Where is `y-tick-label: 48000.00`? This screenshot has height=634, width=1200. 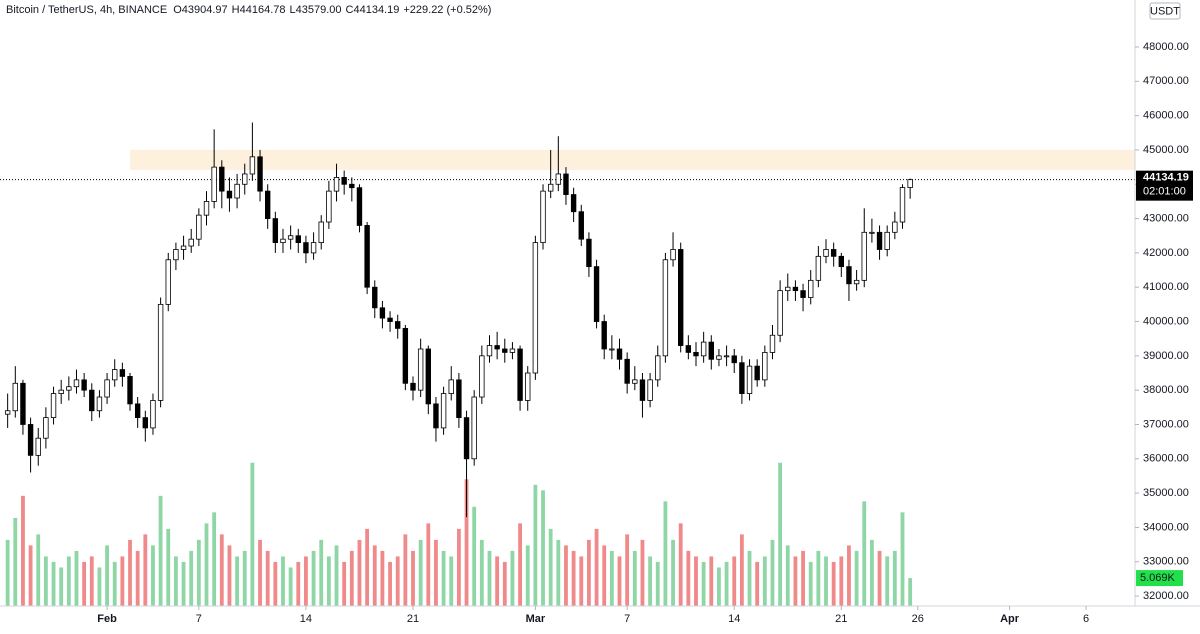
y-tick-label: 48000.00 is located at coordinates (1166, 47).